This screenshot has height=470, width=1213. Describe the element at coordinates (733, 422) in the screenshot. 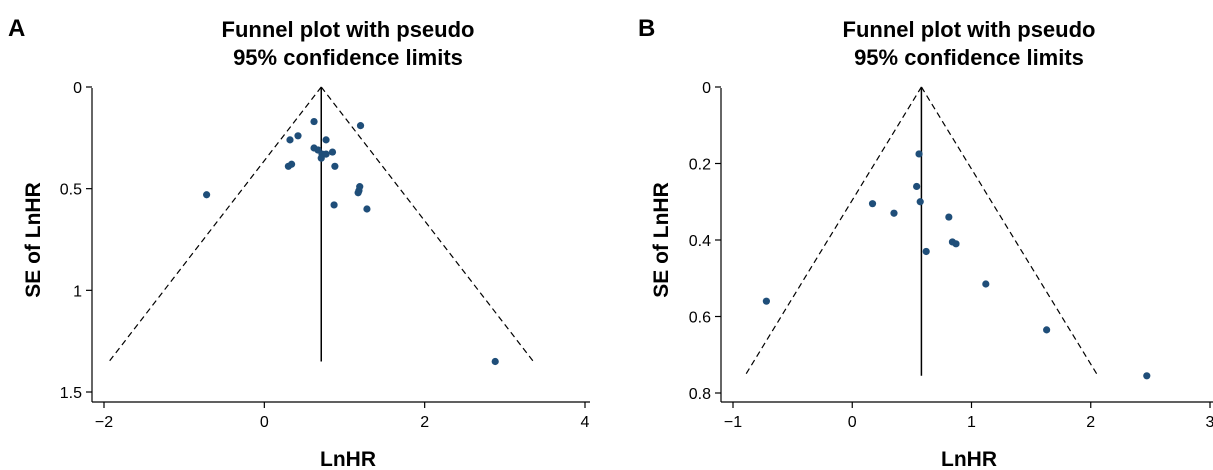

I see `panel-b-x-tick-label: −1` at that location.